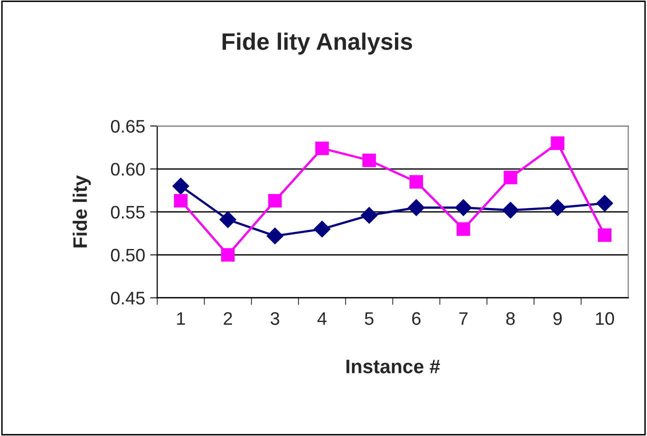 Image resolution: width=647 pixels, height=436 pixels. Describe the element at coordinates (463, 318) in the screenshot. I see `x-tick-label: 7` at that location.